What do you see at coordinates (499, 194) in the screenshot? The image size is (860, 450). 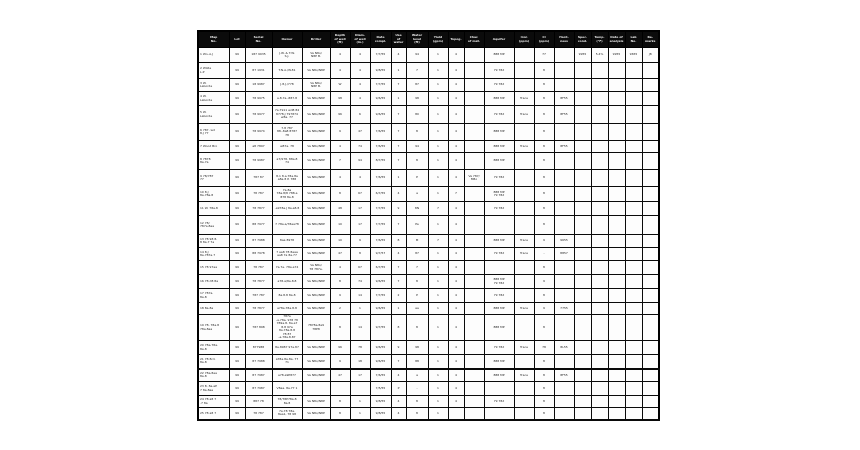 I see `table-cell: 888 MP 79 78d` at bounding box center [499, 194].